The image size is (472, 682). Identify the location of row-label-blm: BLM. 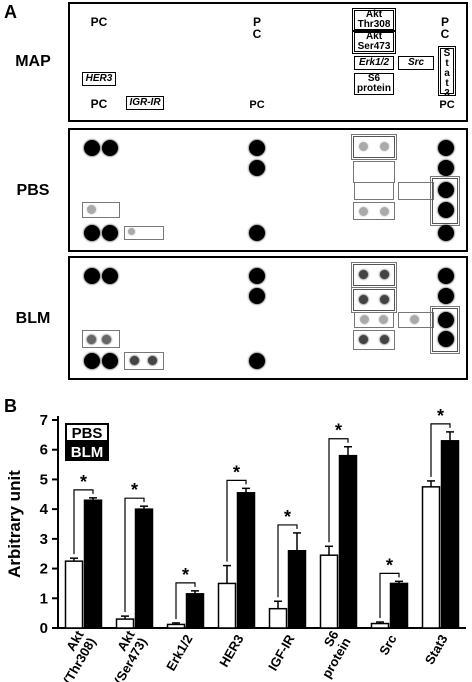
(33, 318).